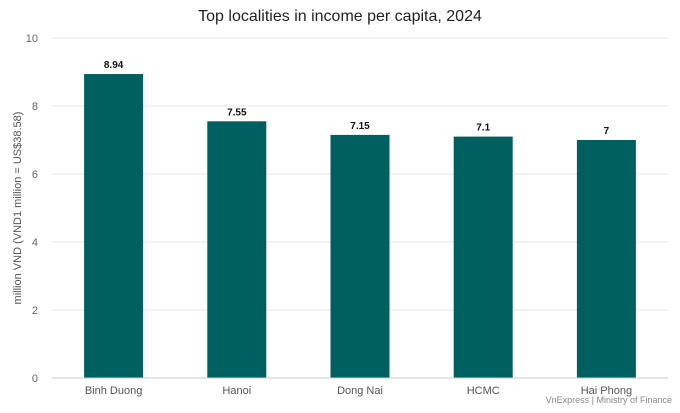  I want to click on x-tick-label: Hanoi, so click(236, 391).